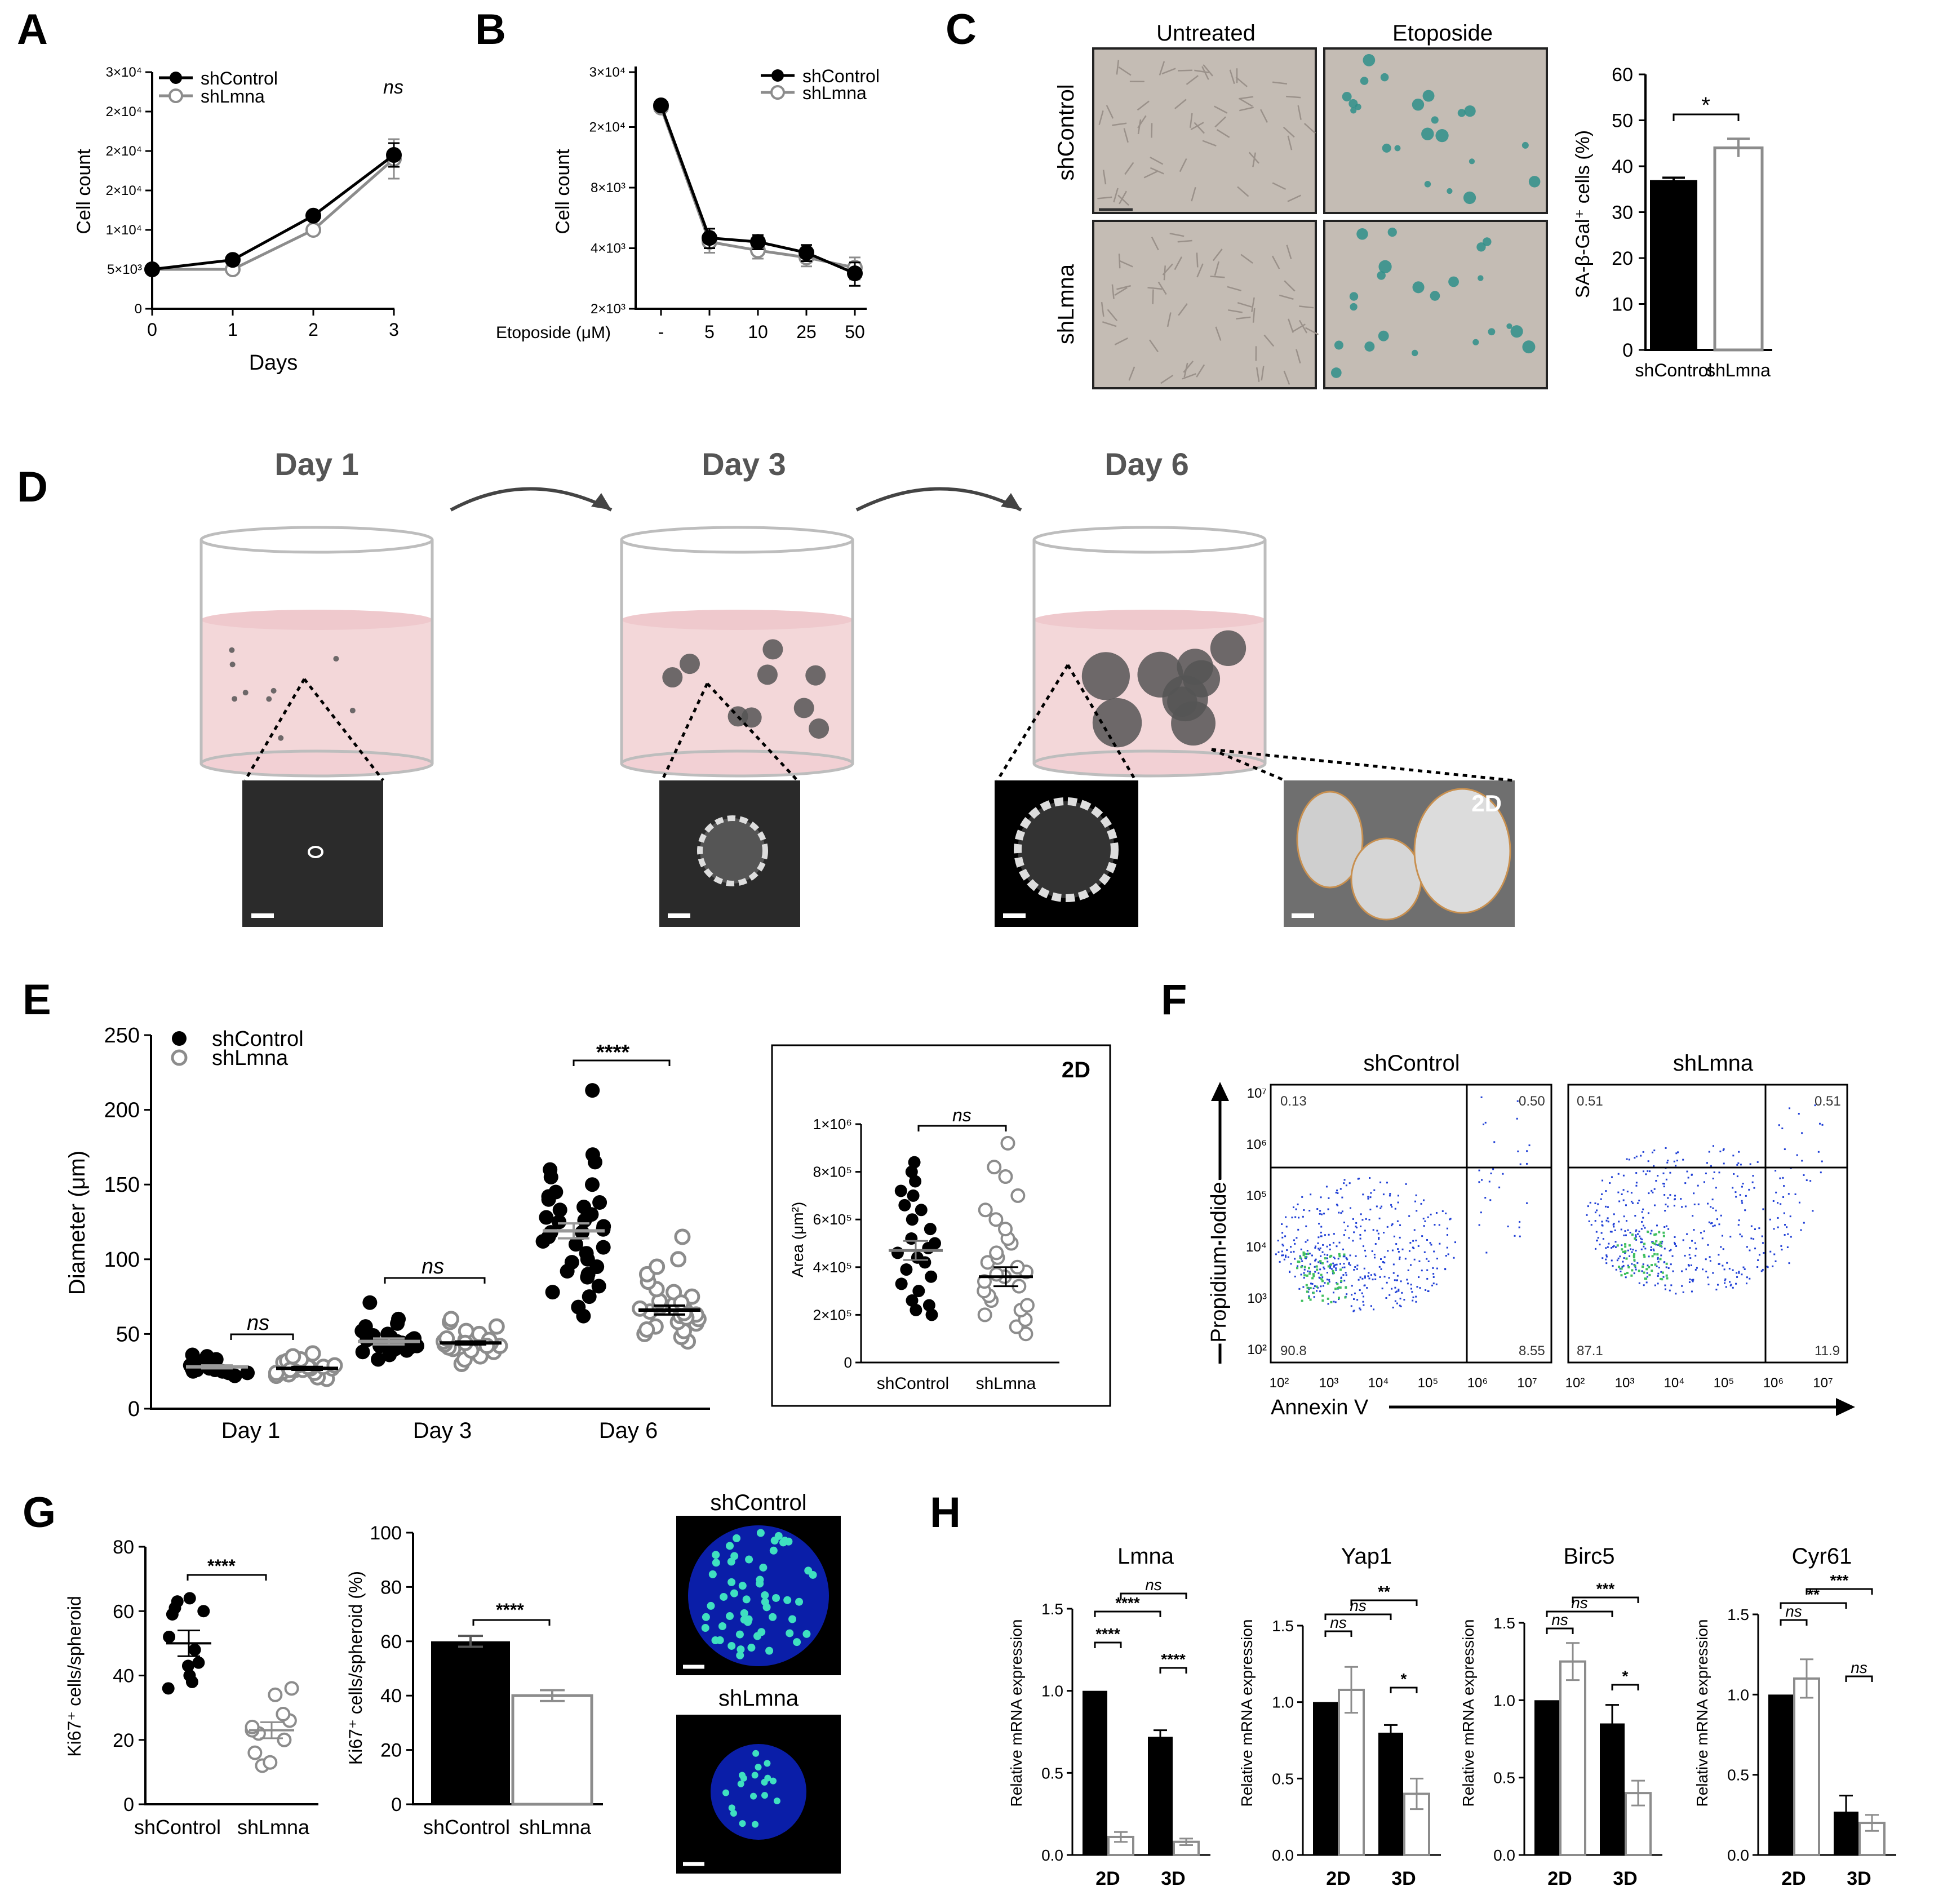  I want to click on y-tick-label: 60, so click(1622, 75).